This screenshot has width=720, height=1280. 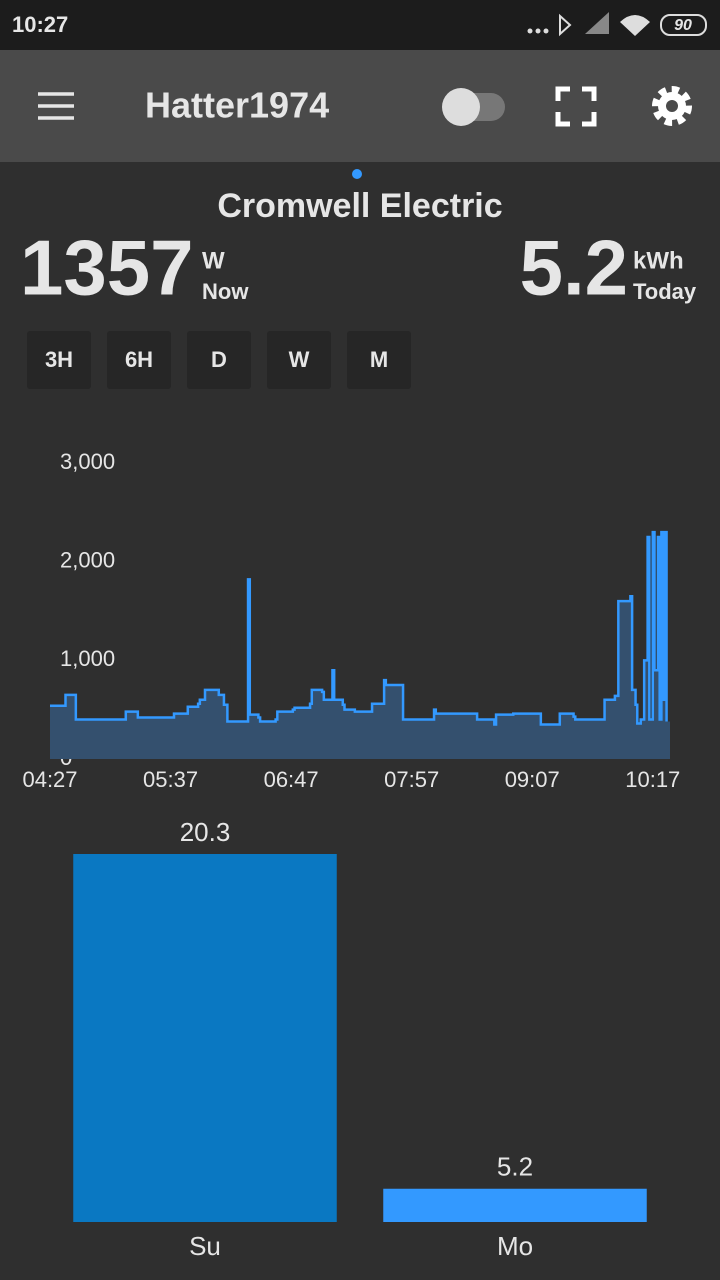 What do you see at coordinates (357, 174) in the screenshot?
I see `page-indicator` at bounding box center [357, 174].